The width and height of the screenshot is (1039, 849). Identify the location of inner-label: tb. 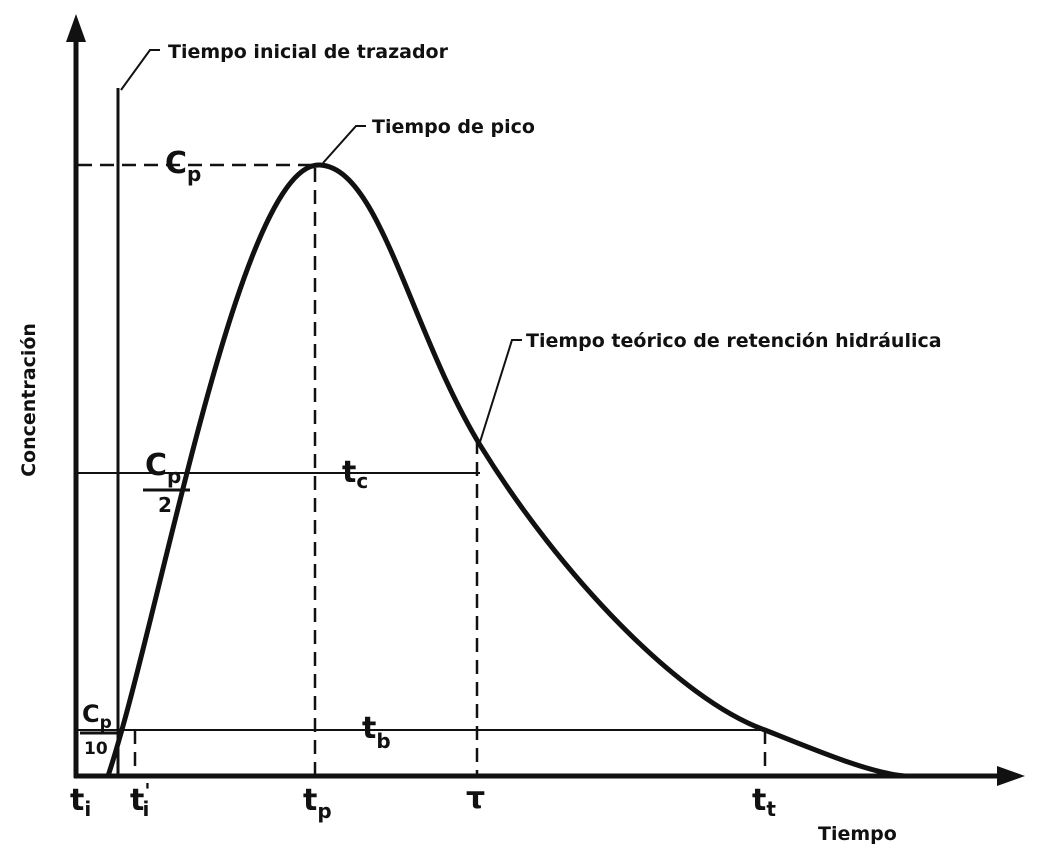
(376, 732).